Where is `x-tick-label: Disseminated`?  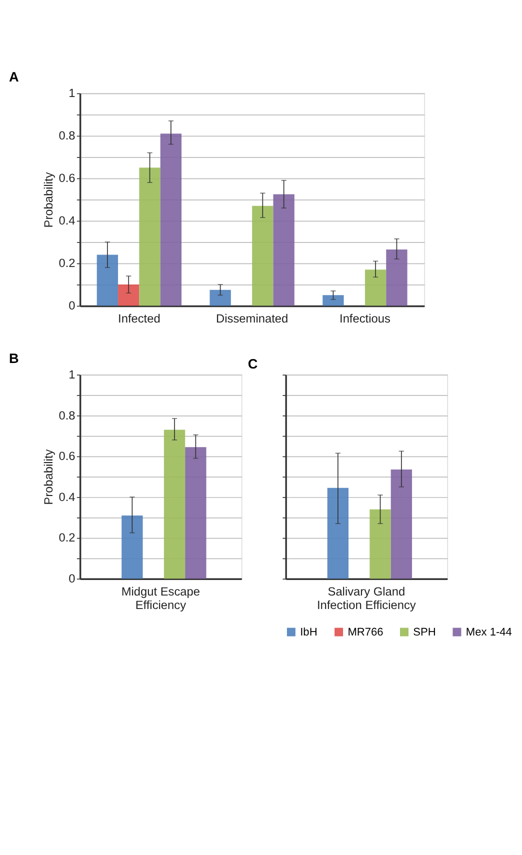 x-tick-label: Disseminated is located at coordinates (252, 318).